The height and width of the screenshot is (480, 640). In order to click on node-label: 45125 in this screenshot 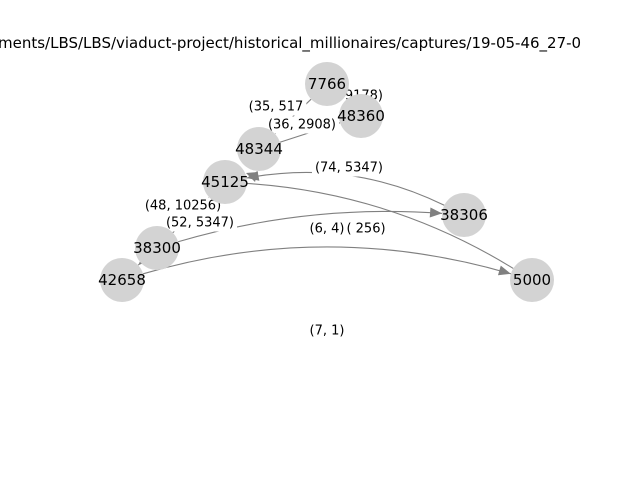, I will do `click(225, 182)`.